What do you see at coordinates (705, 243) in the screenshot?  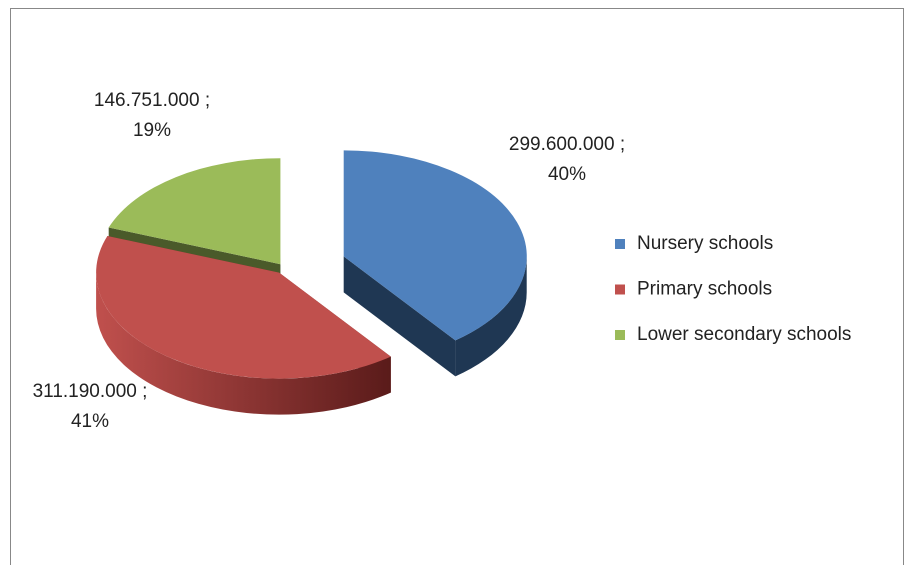 I see `legend-label: Nursery schools` at bounding box center [705, 243].